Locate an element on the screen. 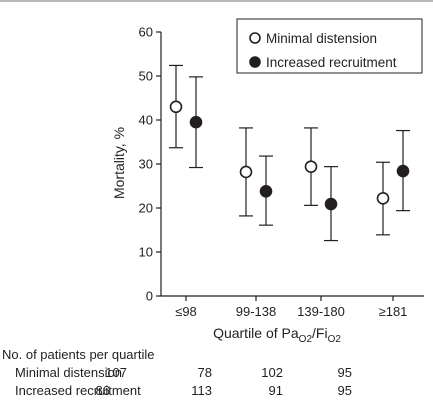 This screenshot has width=433, height=412. legend-open-circle-marker is located at coordinates (255, 38).